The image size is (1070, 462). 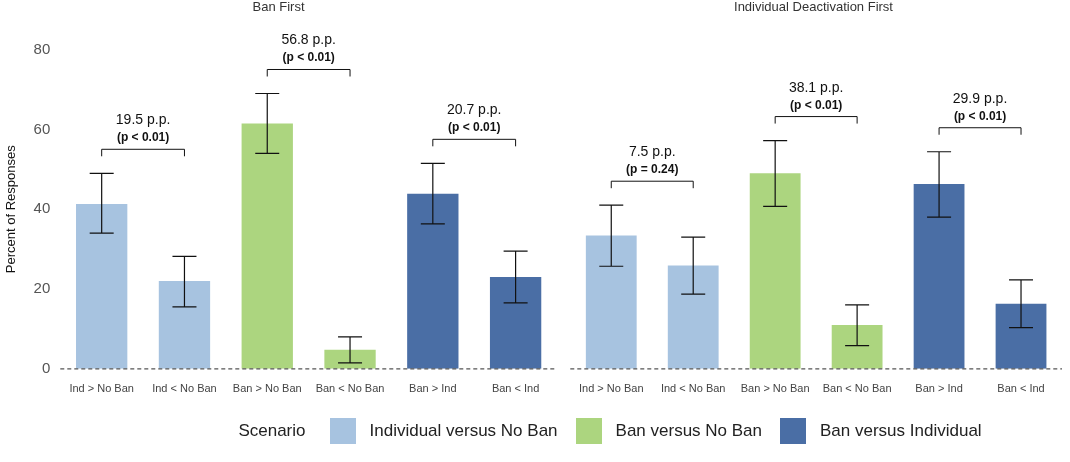 What do you see at coordinates (814, 7) in the screenshot?
I see `chart-title: Individual Deactivation First` at bounding box center [814, 7].